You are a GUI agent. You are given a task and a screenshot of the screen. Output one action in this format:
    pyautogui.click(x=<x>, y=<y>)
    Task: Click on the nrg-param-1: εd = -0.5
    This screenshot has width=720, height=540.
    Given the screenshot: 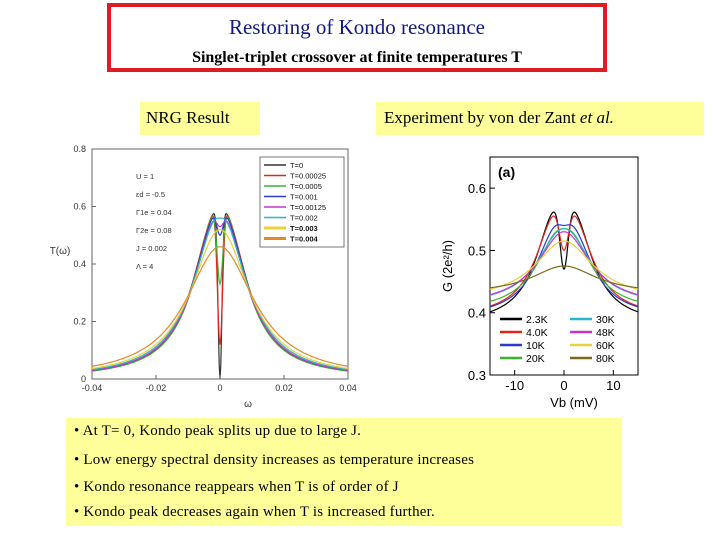 What is the action you would take?
    pyautogui.click(x=150, y=194)
    